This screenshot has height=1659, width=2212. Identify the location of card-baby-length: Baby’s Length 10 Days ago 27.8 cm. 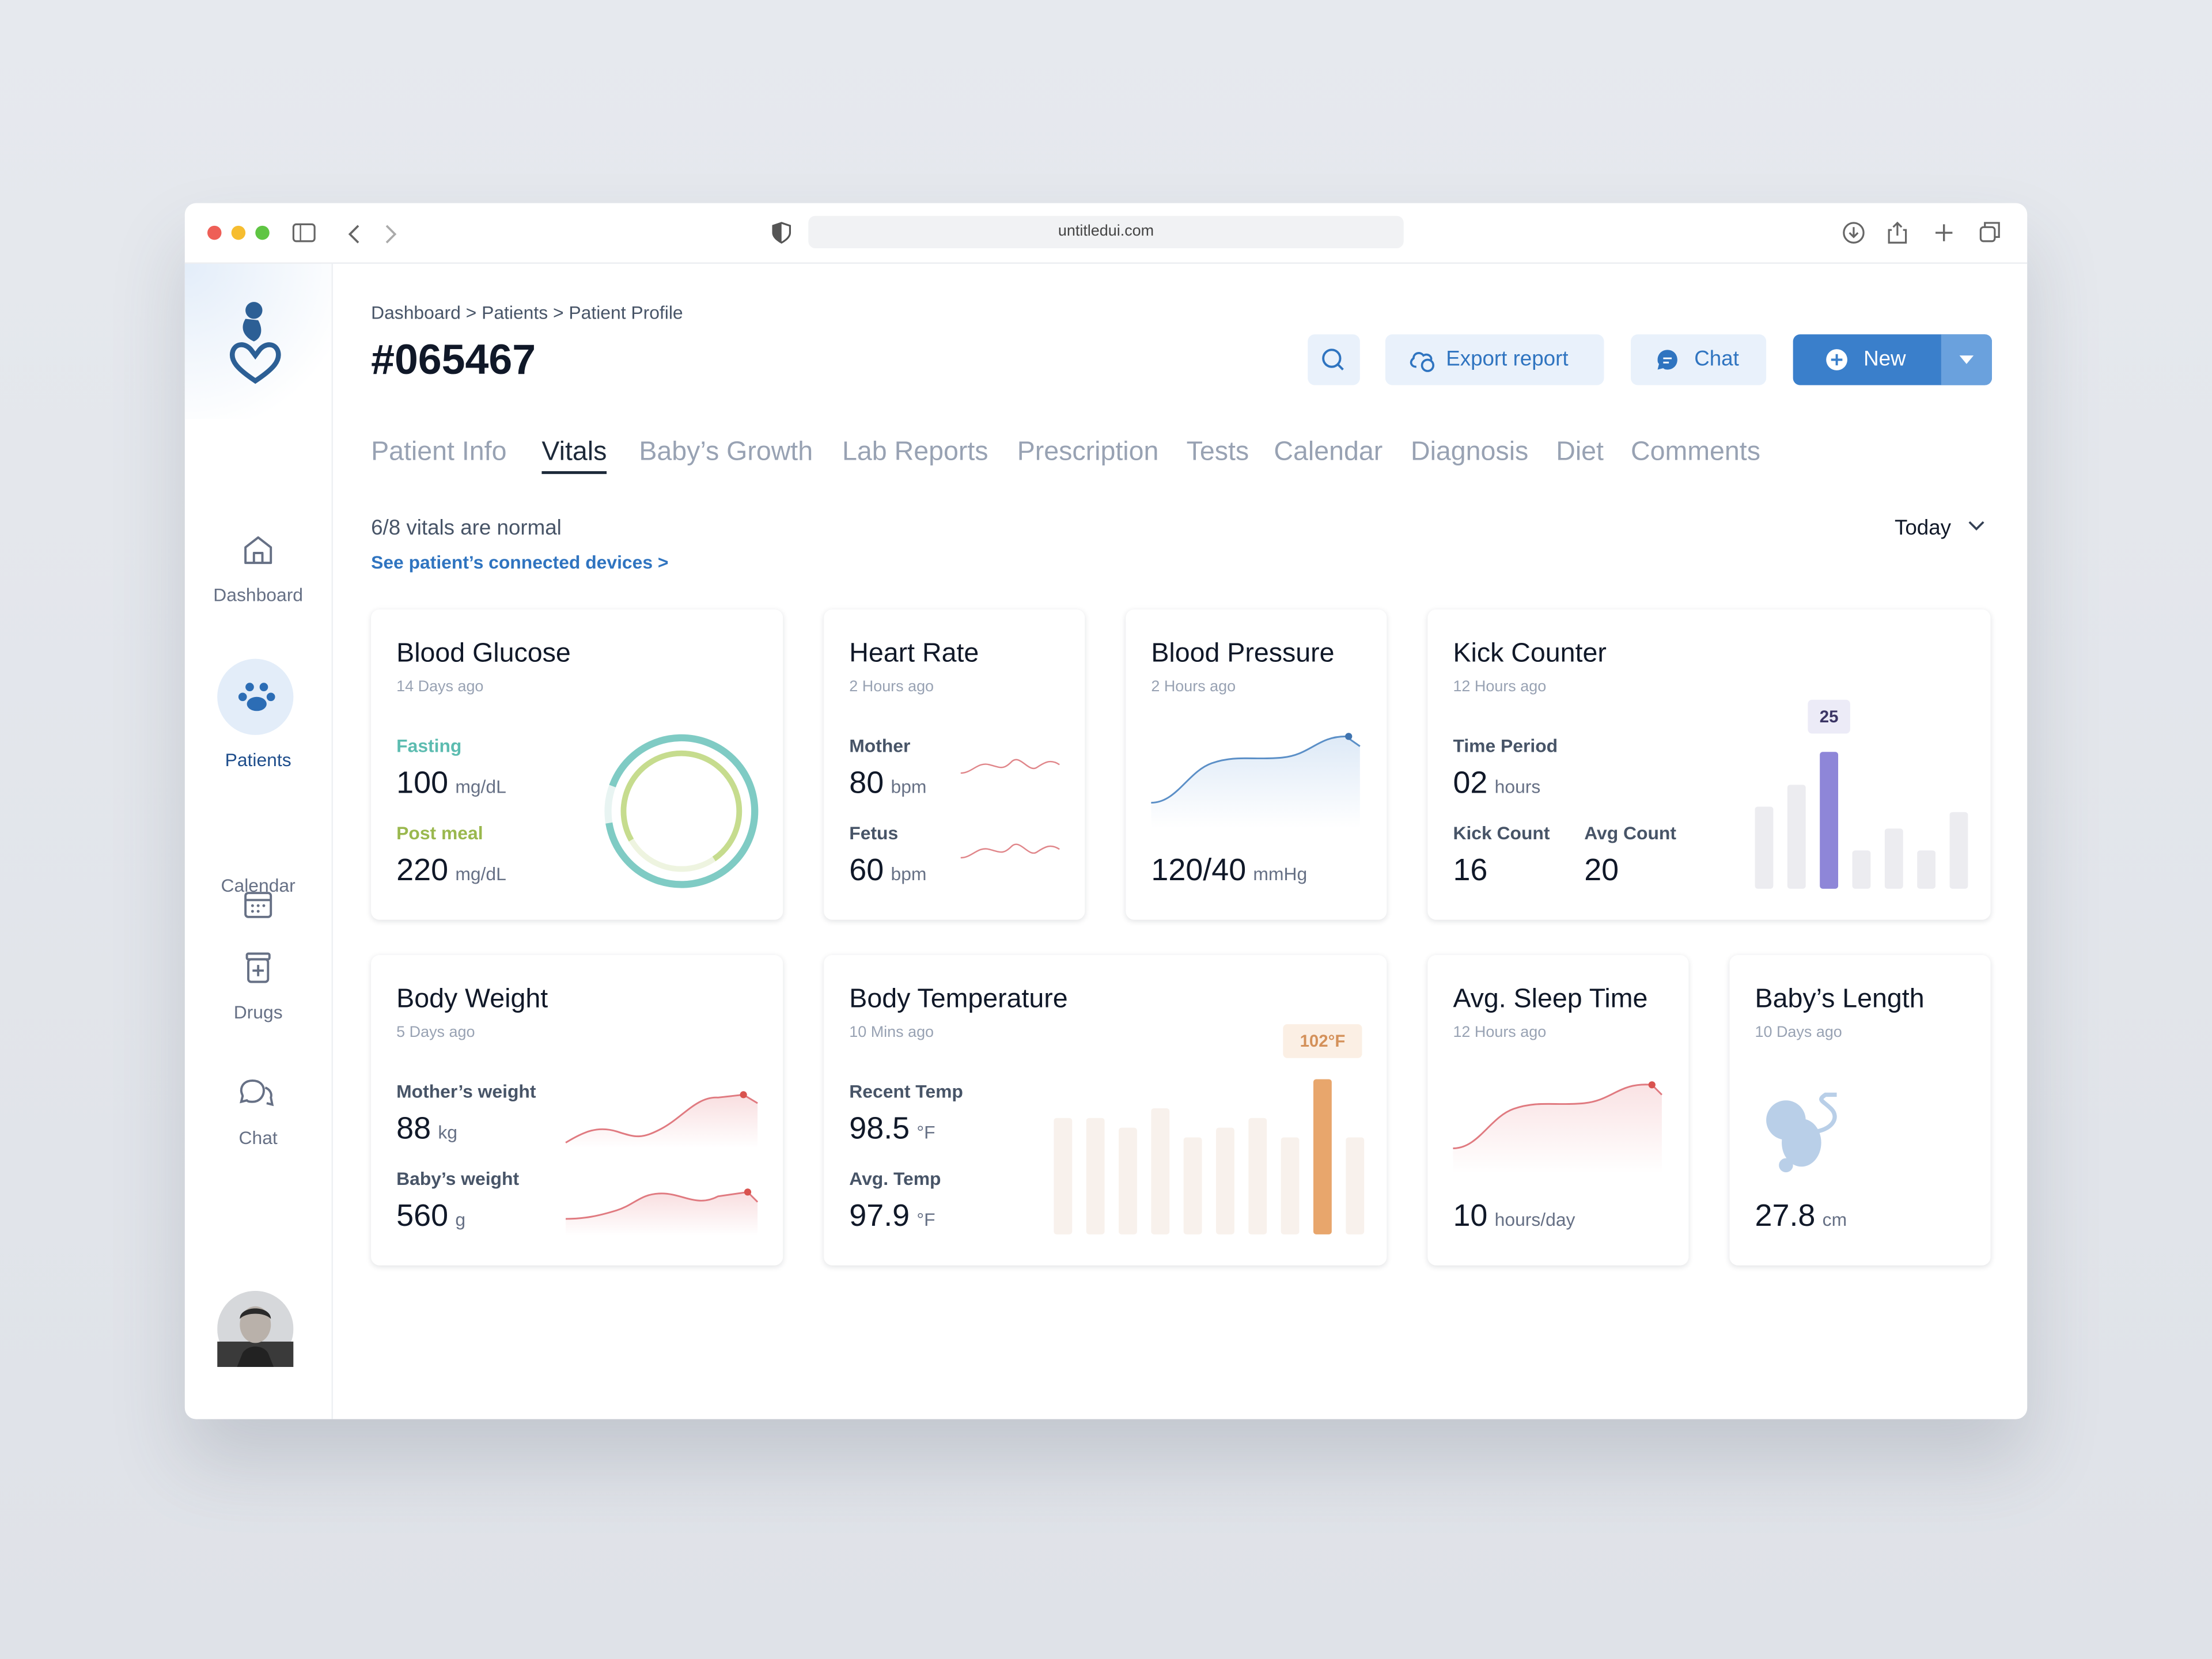
(1860, 1110).